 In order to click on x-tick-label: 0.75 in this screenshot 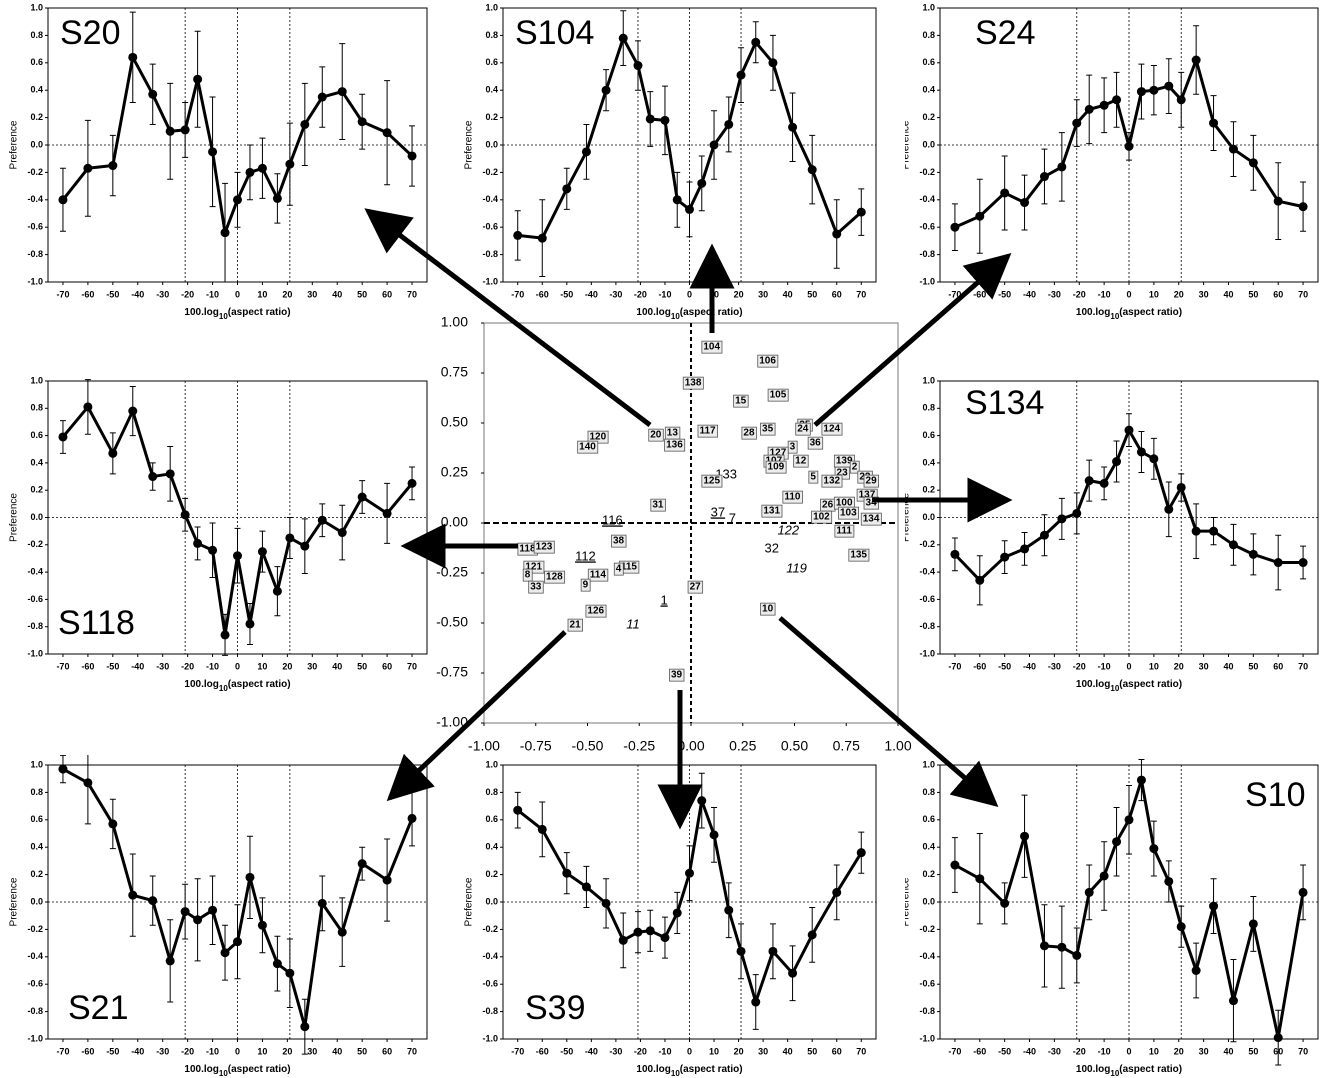, I will do `click(846, 746)`.